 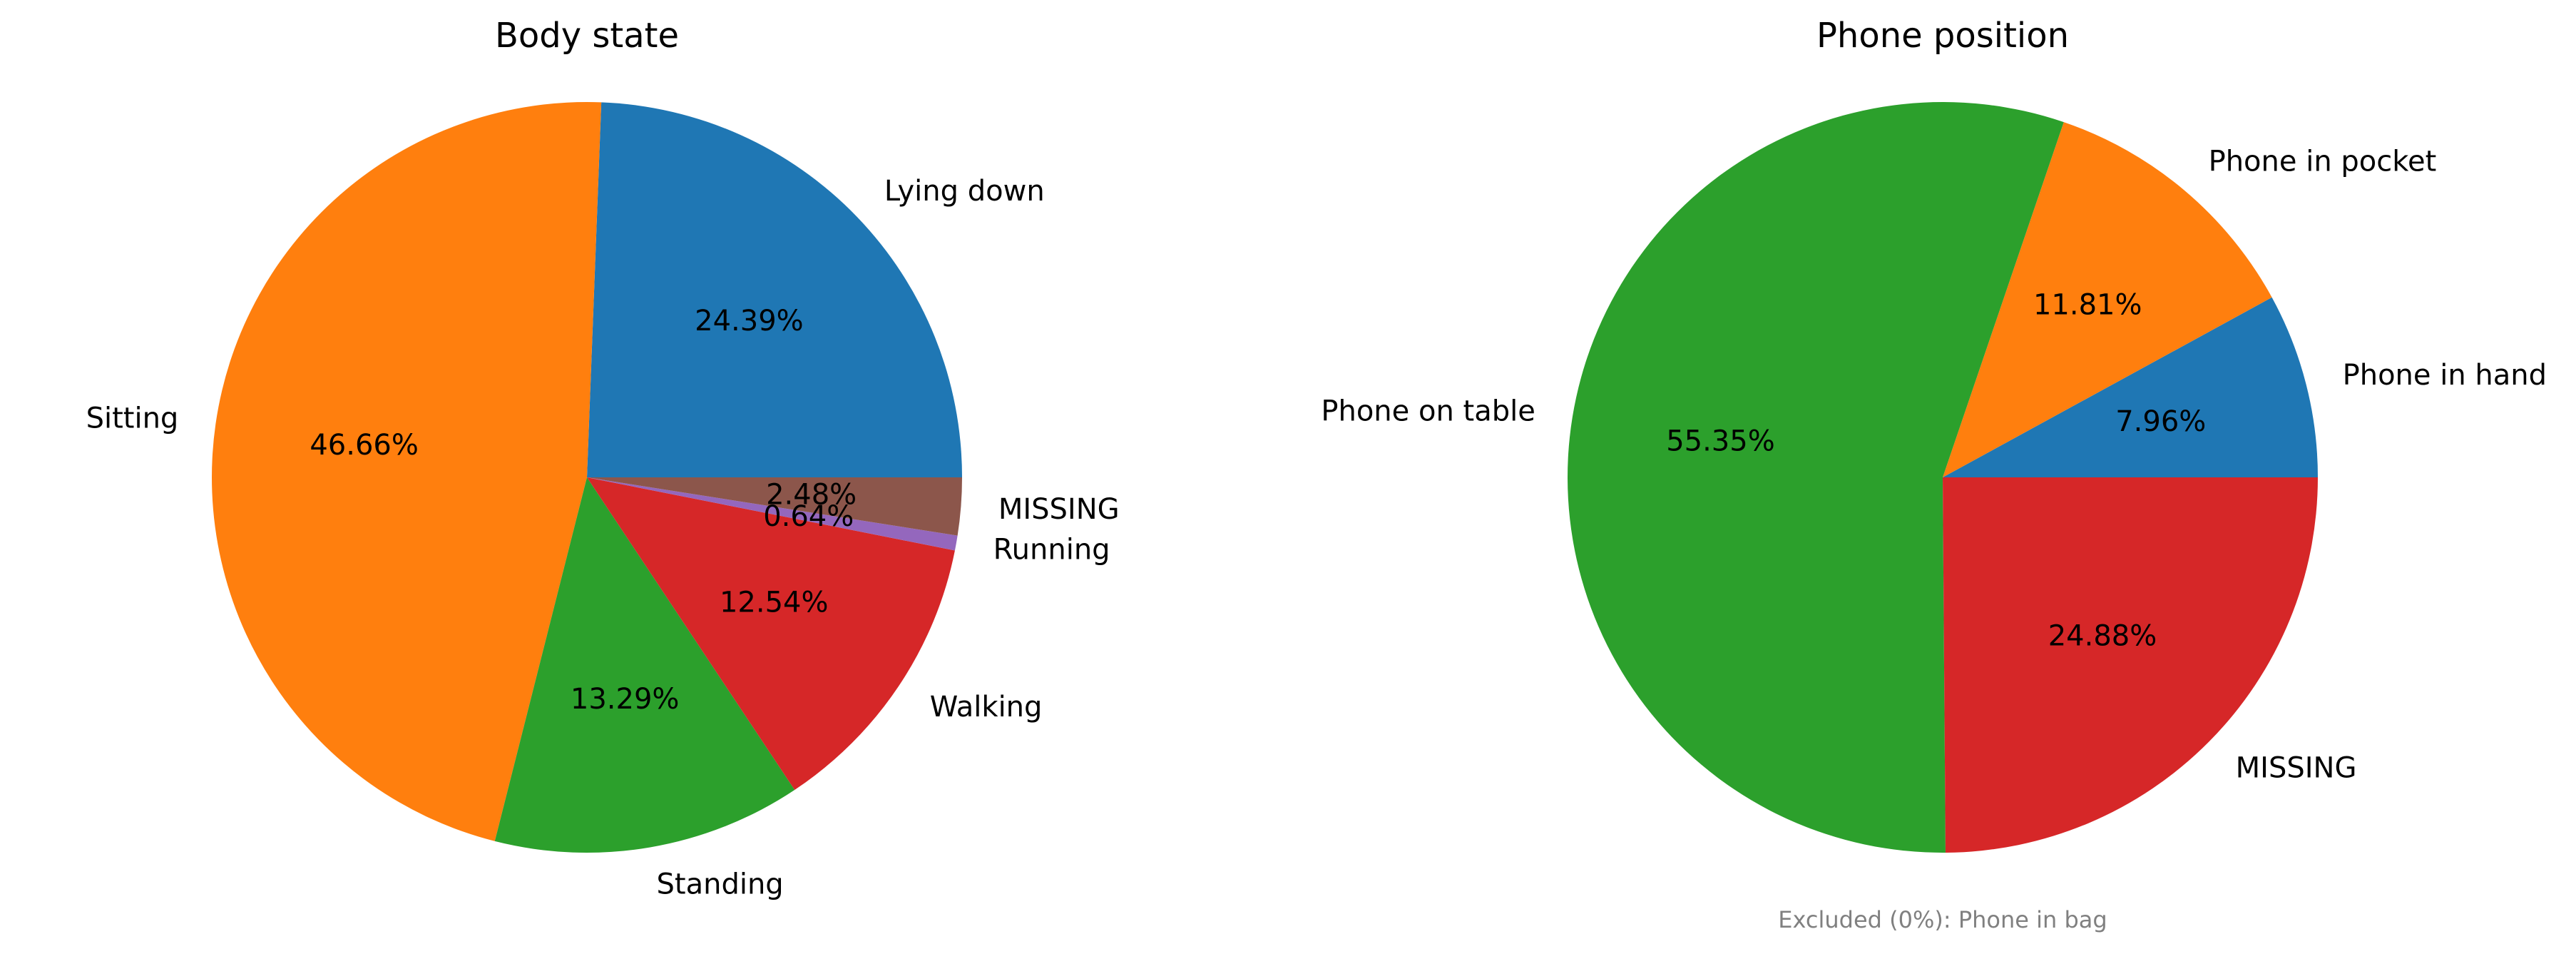 I want to click on pie-slice-sitting, so click(x=407, y=471).